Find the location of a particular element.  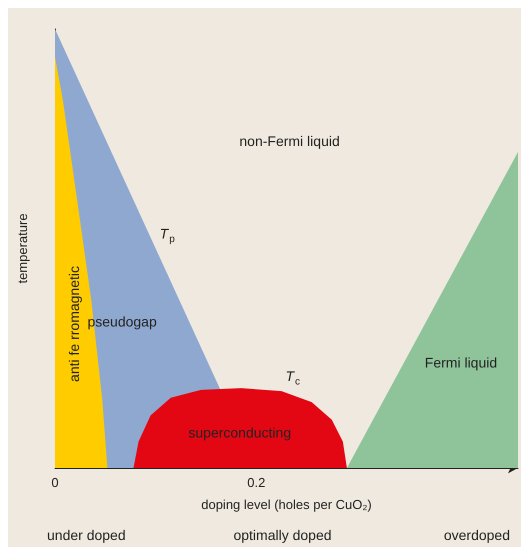

x-tick-label: 0.2 is located at coordinates (256, 482).